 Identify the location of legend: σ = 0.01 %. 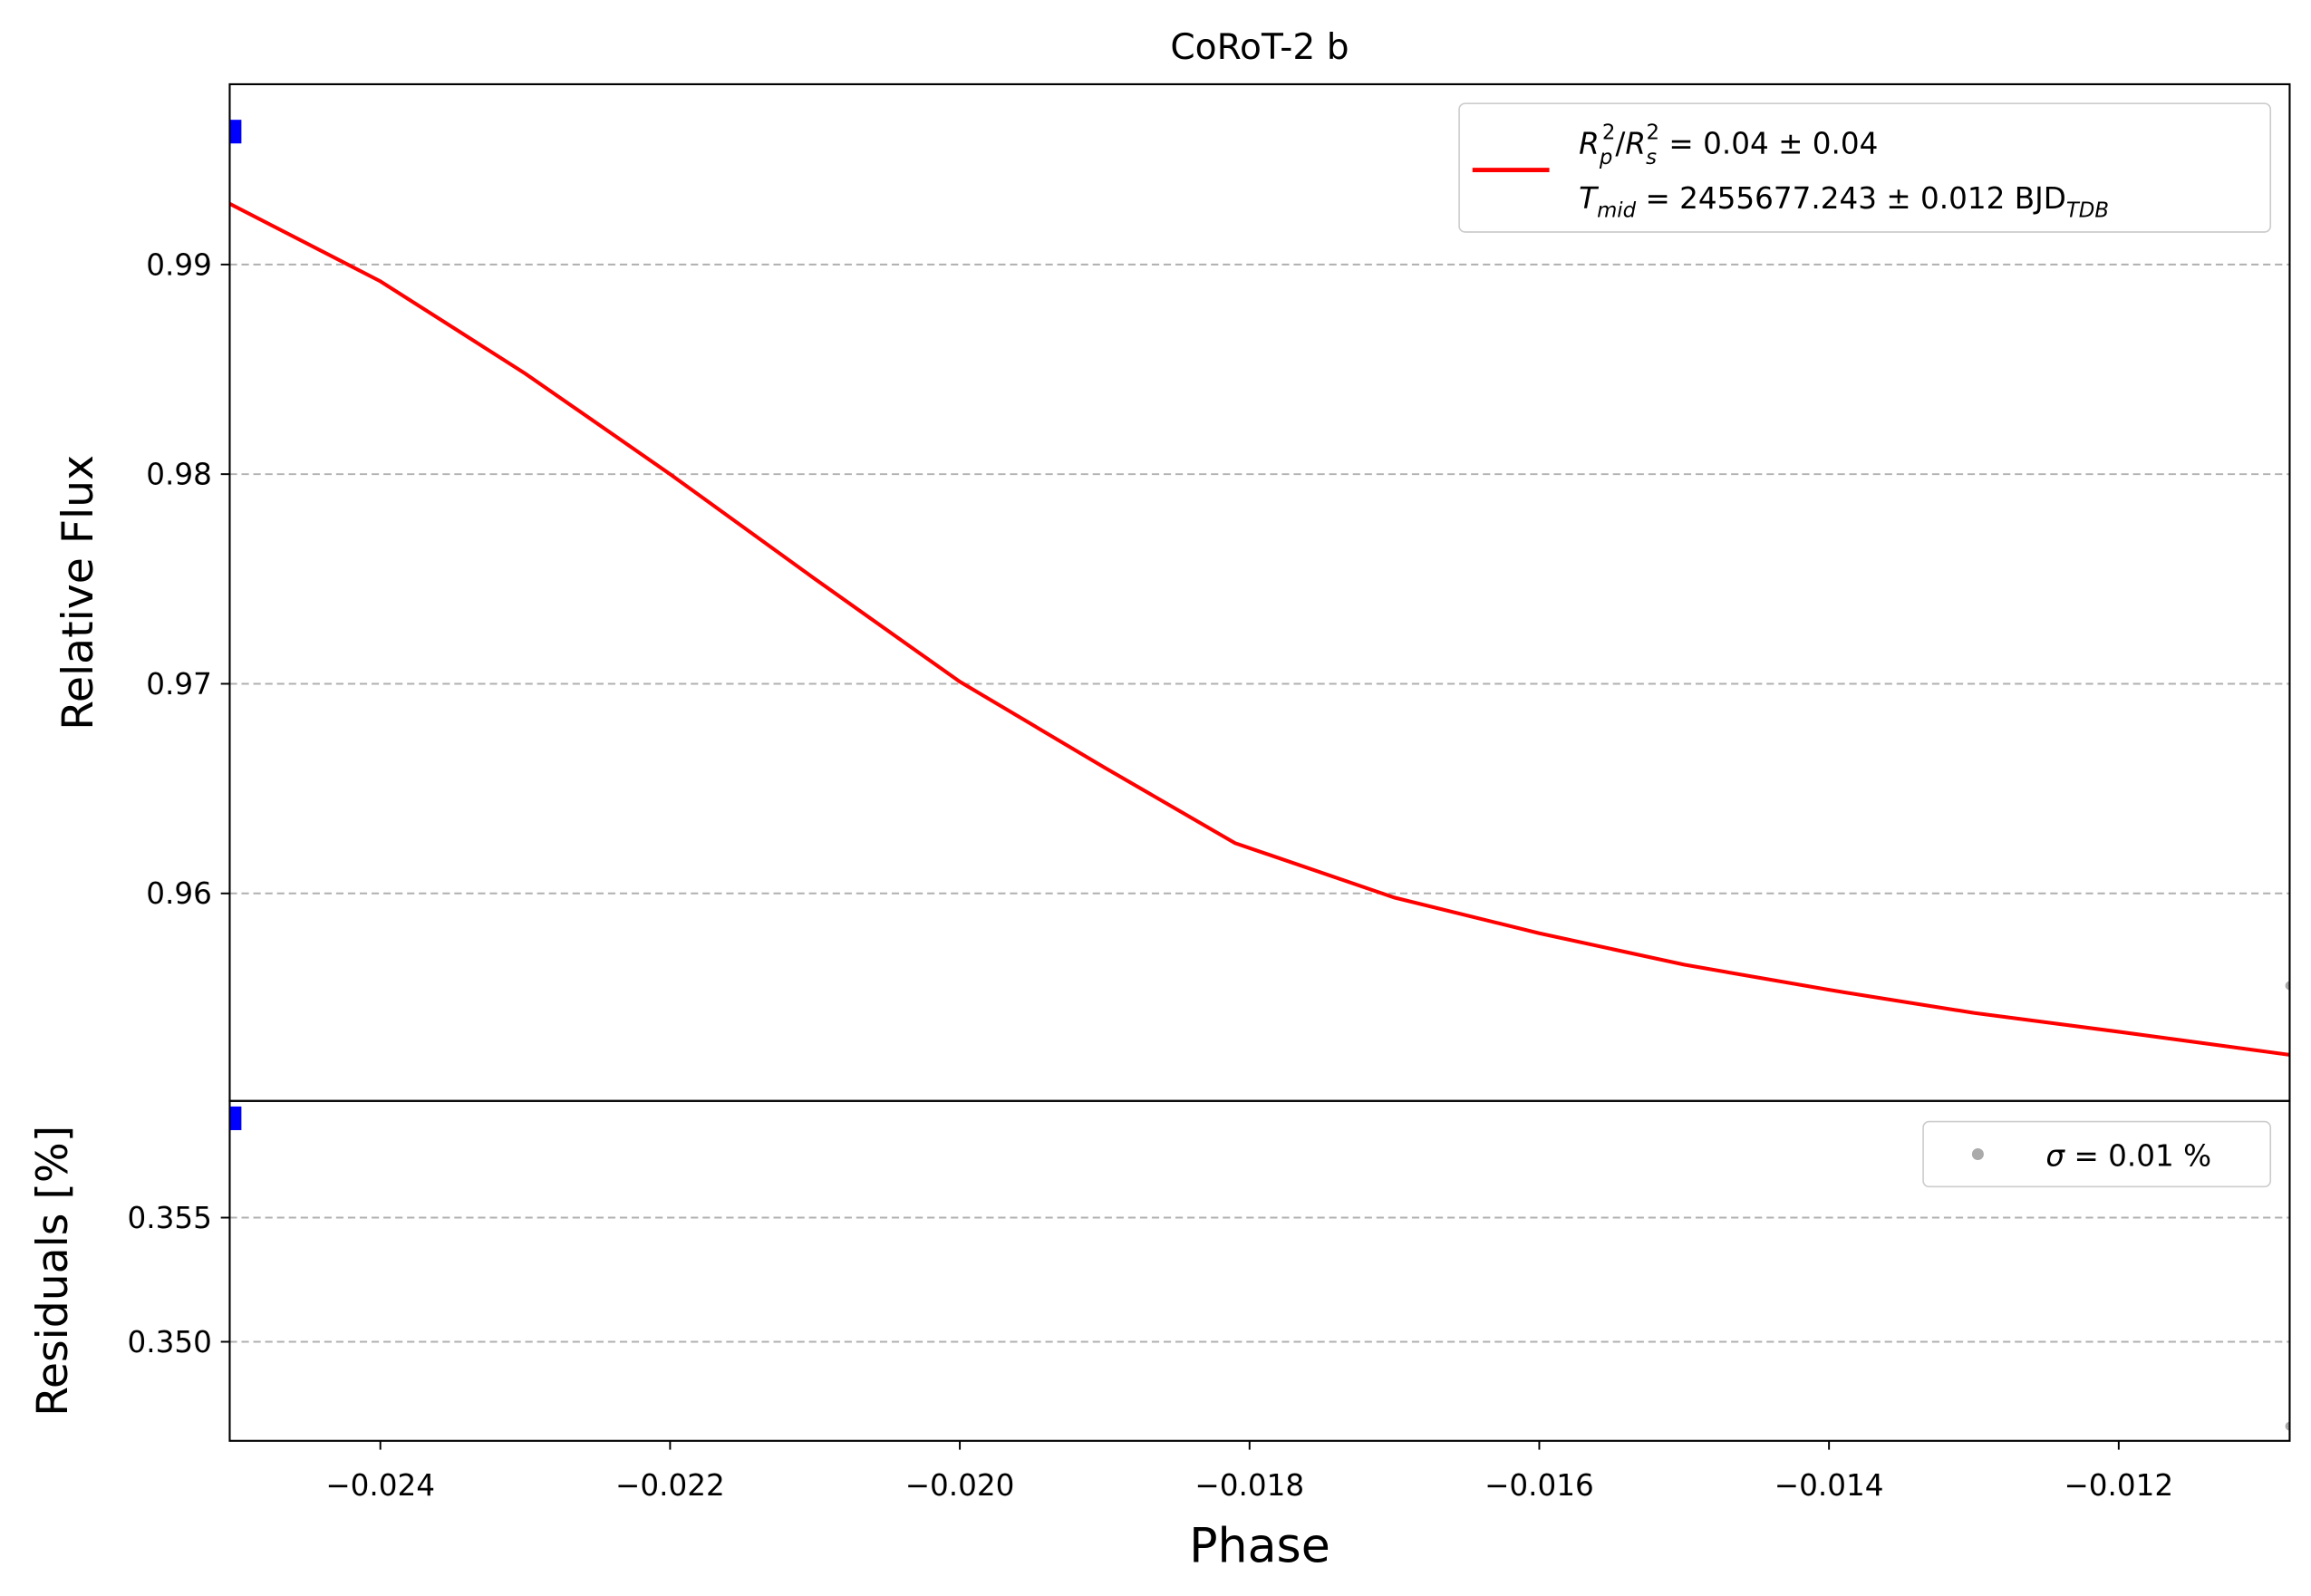
(2097, 1154).